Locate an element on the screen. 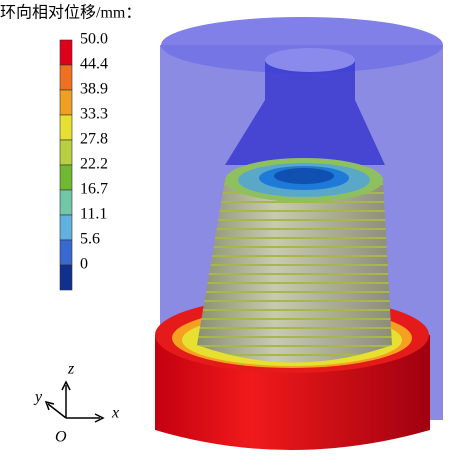 The width and height of the screenshot is (451, 467). legend-label: 44.4 is located at coordinates (94, 64).